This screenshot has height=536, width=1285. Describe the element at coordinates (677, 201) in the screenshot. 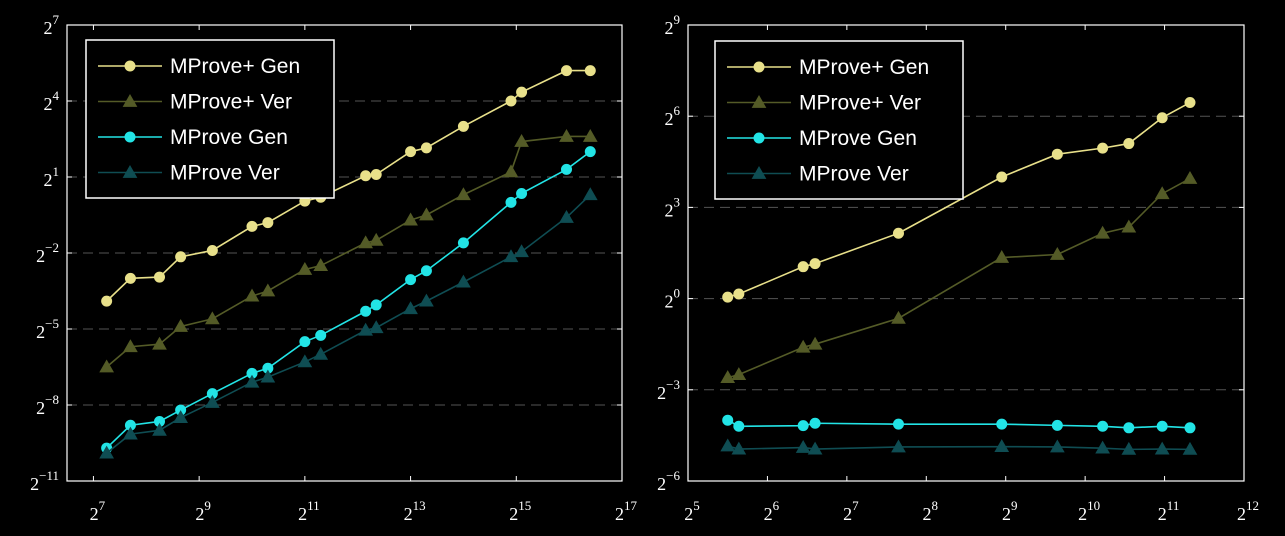

I see `y-tick-exponent: 3` at that location.